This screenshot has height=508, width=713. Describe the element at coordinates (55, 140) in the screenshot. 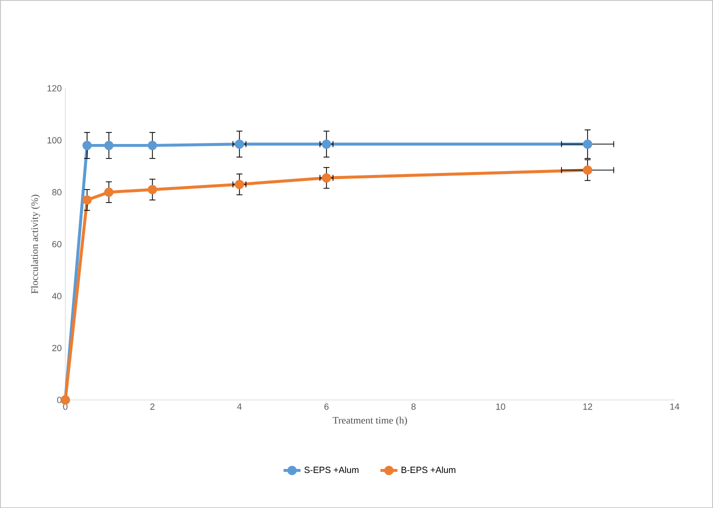

I see `y-tick-label: 100` at that location.